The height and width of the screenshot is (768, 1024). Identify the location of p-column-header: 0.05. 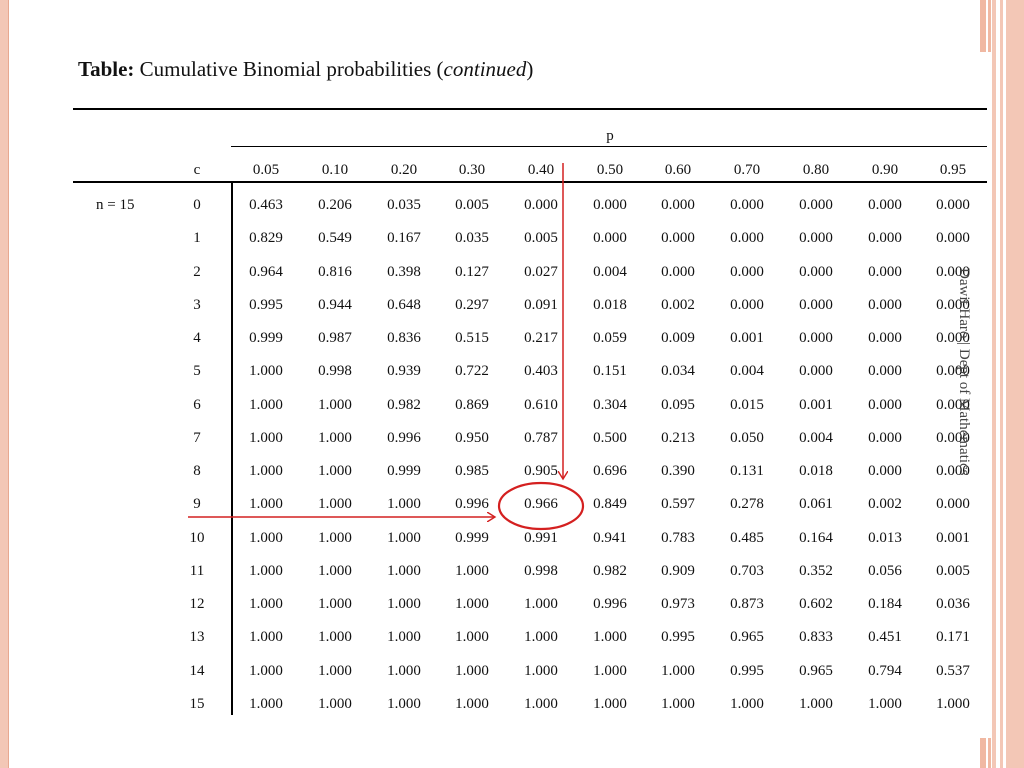
(266, 170).